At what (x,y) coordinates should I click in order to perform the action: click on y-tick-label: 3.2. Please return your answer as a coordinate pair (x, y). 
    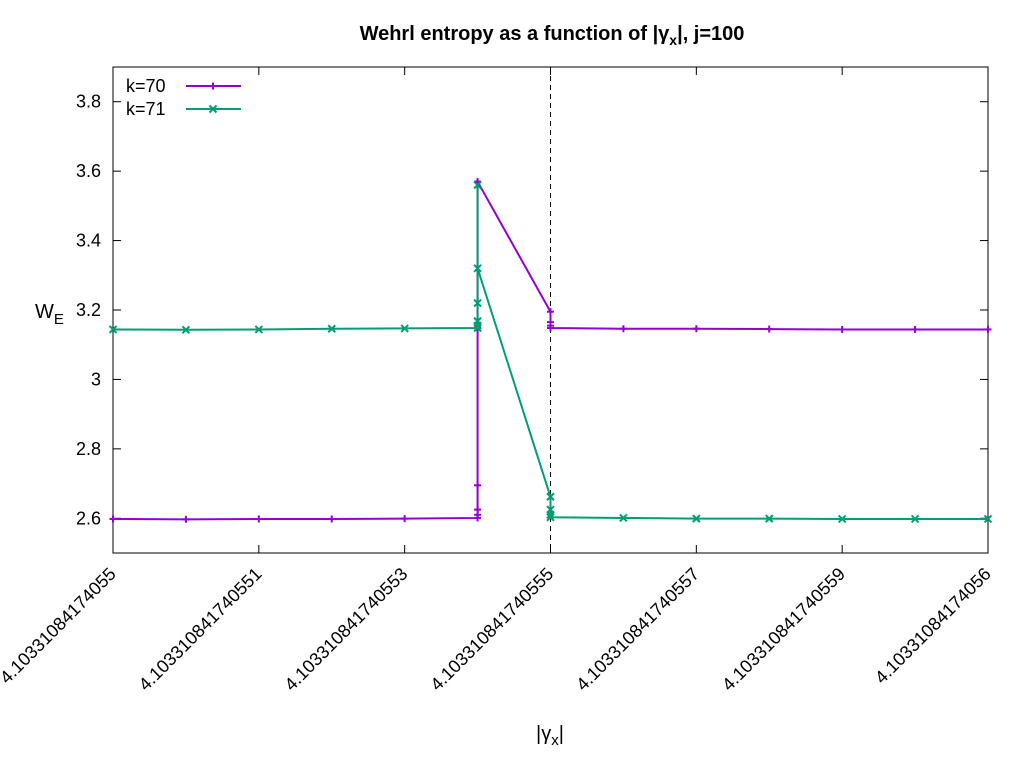
    Looking at the image, I should click on (88, 310).